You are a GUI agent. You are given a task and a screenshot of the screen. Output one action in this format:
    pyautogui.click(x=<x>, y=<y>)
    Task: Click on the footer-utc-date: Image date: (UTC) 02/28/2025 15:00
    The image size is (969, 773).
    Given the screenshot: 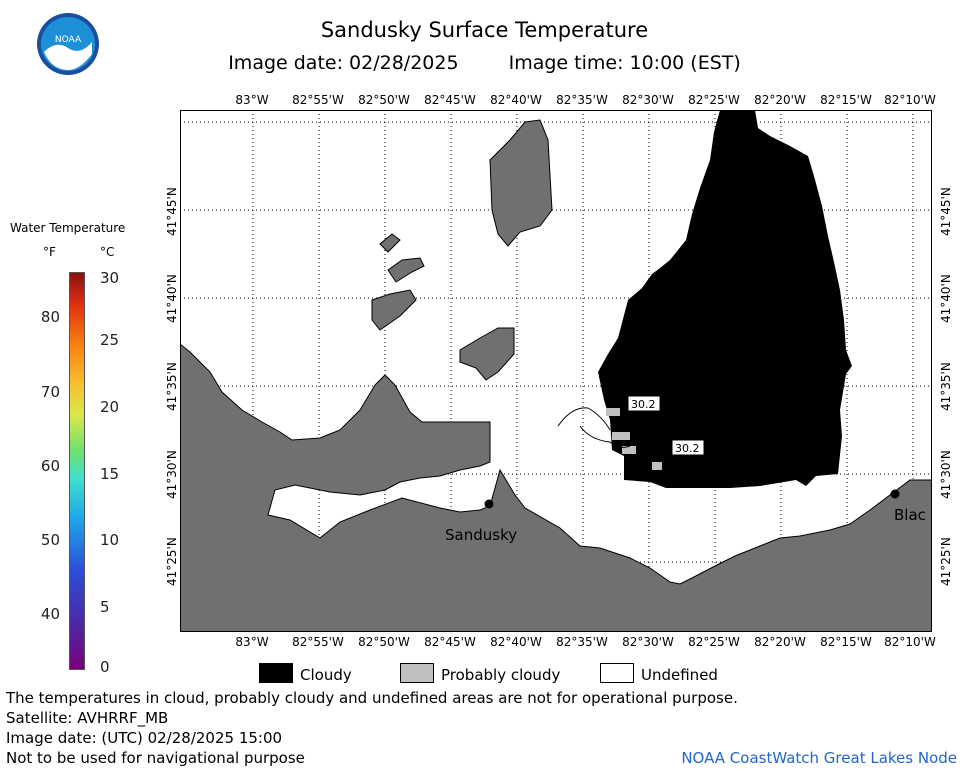 What is the action you would take?
    pyautogui.click(x=144, y=738)
    